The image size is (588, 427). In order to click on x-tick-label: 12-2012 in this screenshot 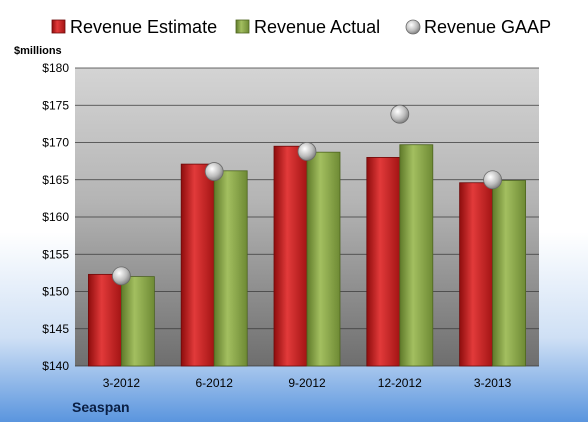, I will do `click(400, 383)`.